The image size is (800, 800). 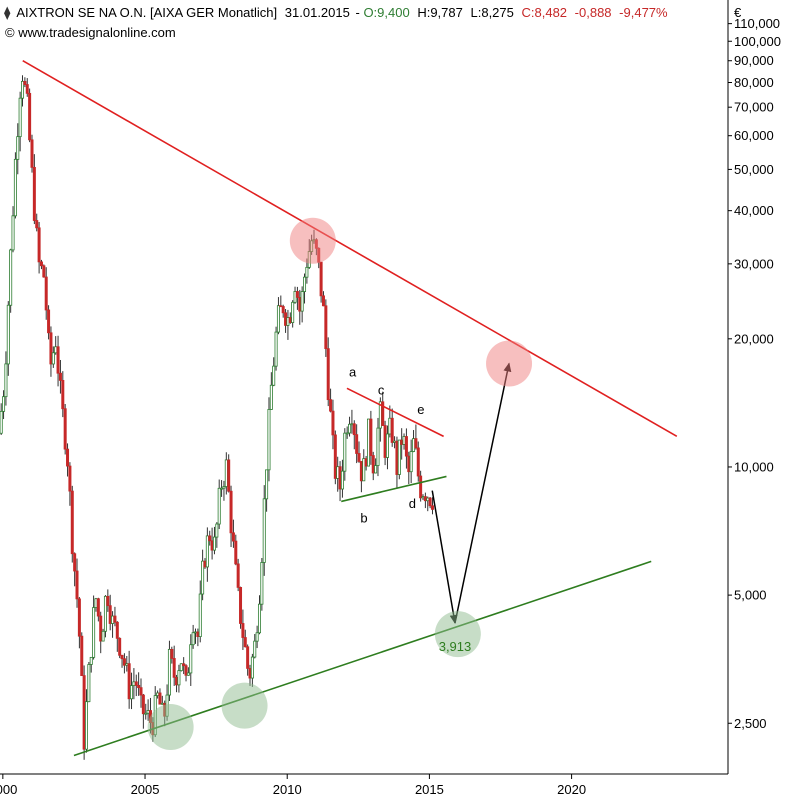 What do you see at coordinates (747, 595) in the screenshot?
I see `y-tick: 5,000` at bounding box center [747, 595].